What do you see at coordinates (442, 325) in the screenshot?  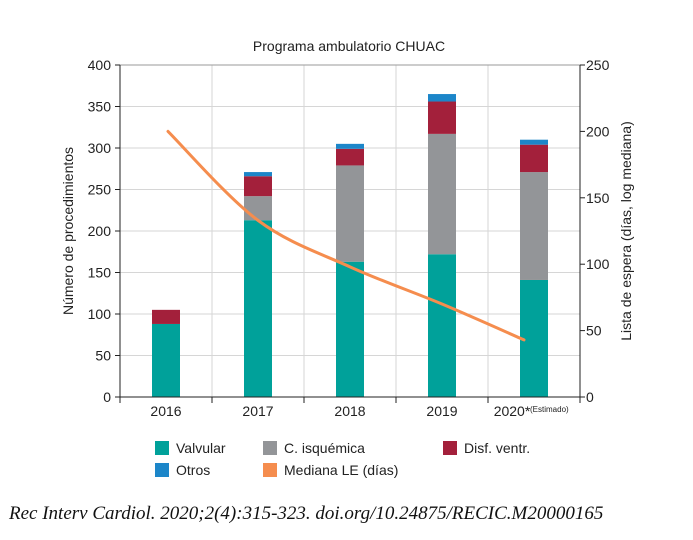 I see `bar-segment-valvular-2019` at bounding box center [442, 325].